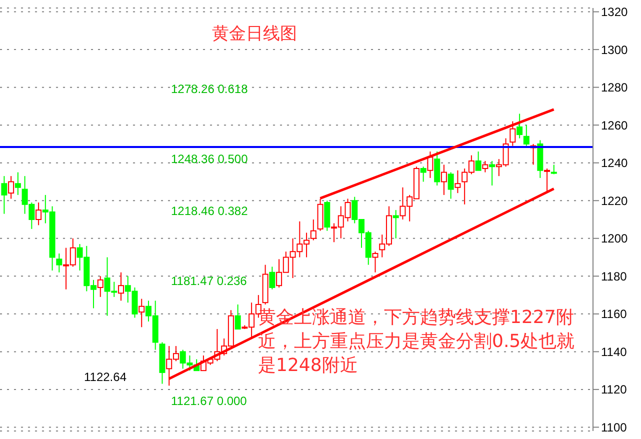 The width and height of the screenshot is (641, 439). What do you see at coordinates (614, 239) in the screenshot?
I see `y-tick-label: 1200` at bounding box center [614, 239].